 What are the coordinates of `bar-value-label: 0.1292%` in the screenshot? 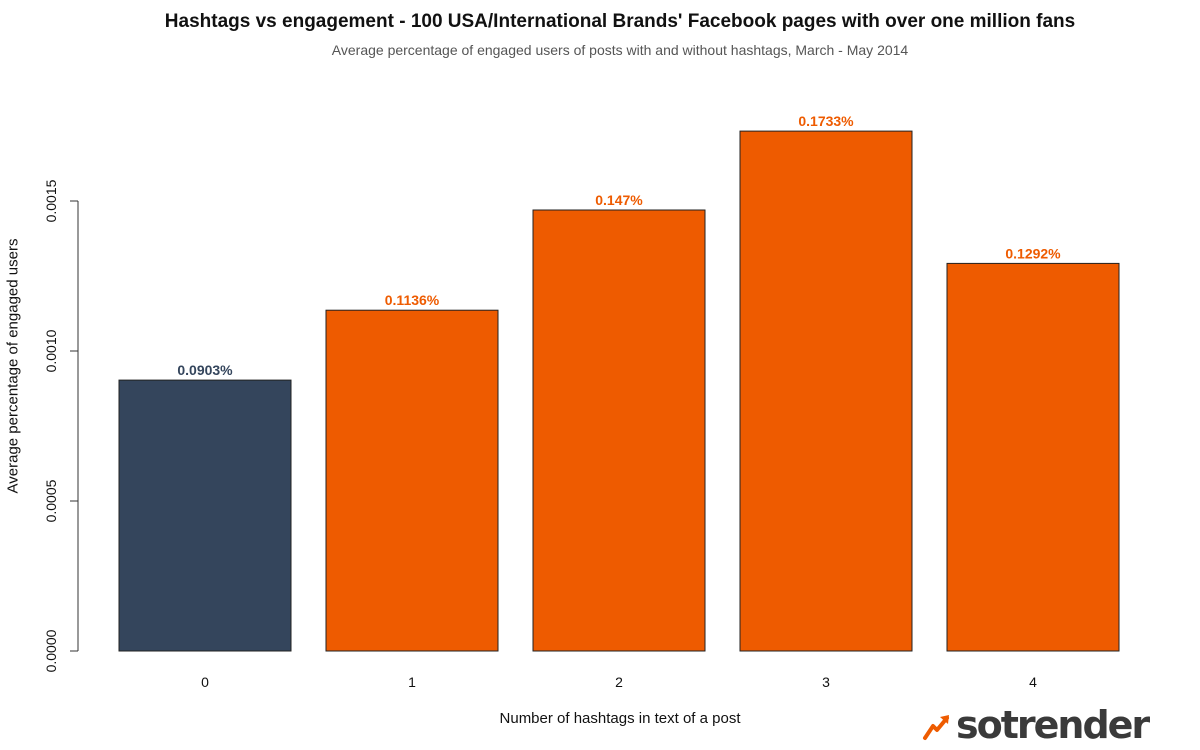 It's located at (1033, 253).